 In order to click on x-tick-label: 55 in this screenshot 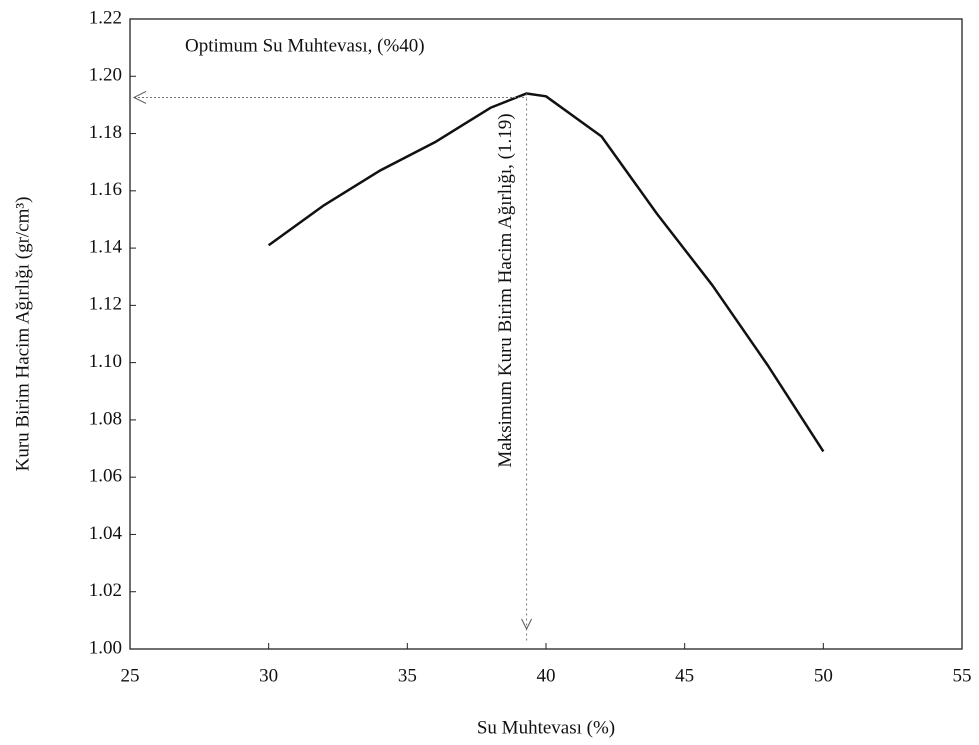, I will do `click(962, 675)`.